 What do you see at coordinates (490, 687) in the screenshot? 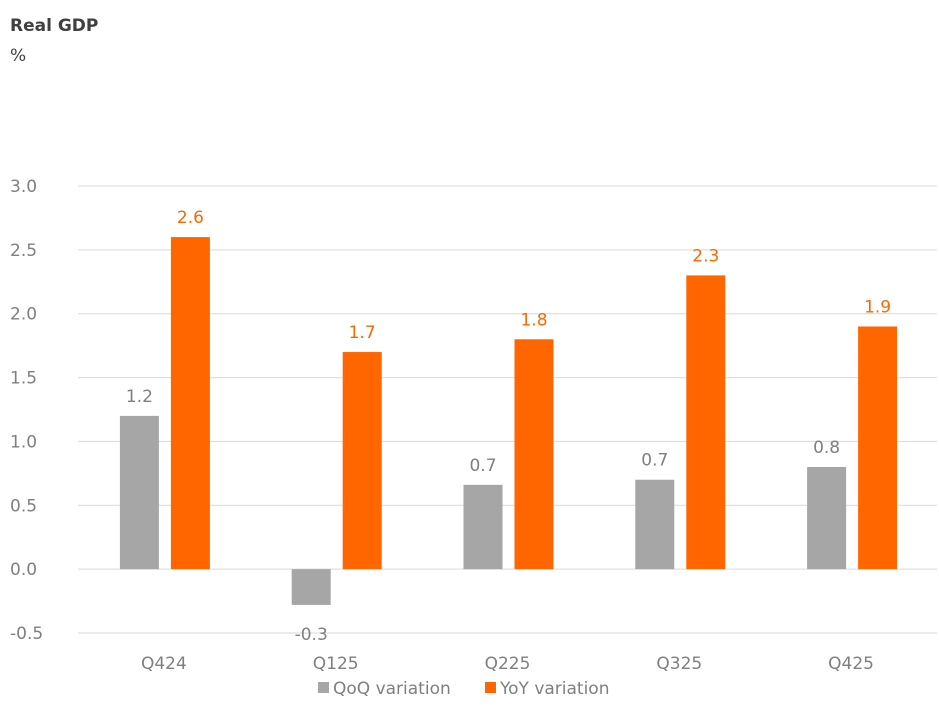
I see `legend-swatch-yoy` at bounding box center [490, 687].